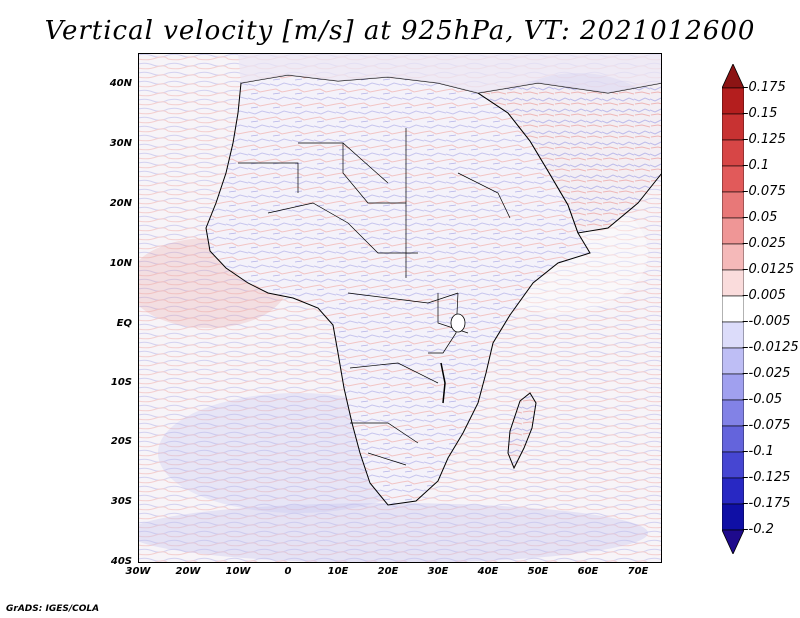 This screenshot has width=800, height=618. I want to click on colorbar-tick-label: –-0.05, so click(762, 399).